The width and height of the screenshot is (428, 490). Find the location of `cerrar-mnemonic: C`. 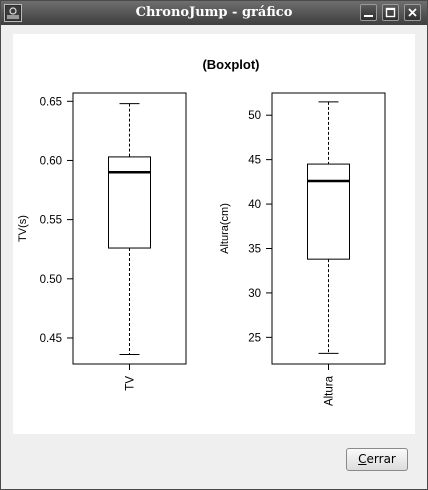

cerrar-mnemonic: C is located at coordinates (362, 459).